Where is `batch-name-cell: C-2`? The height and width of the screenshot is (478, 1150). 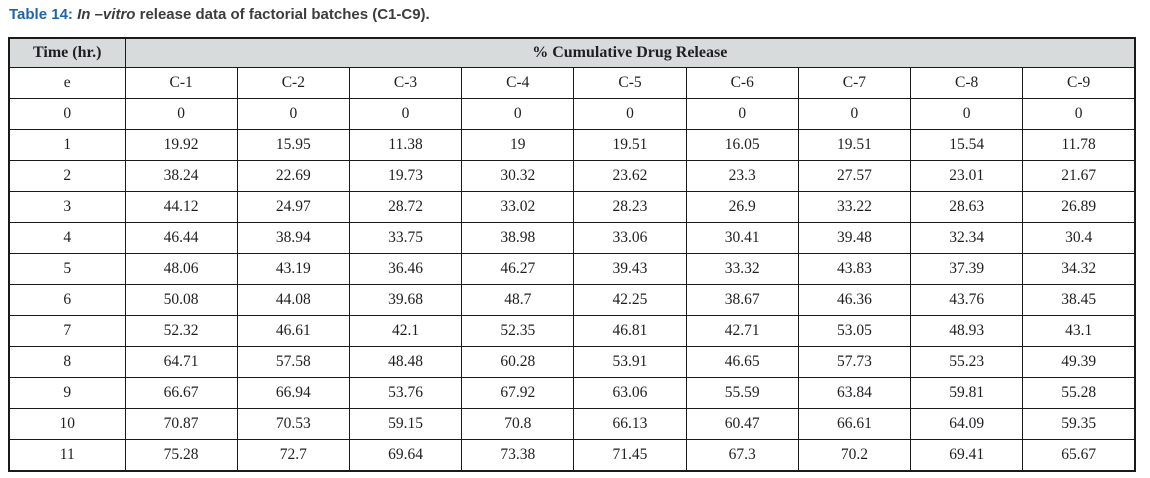 batch-name-cell: C-2 is located at coordinates (293, 83).